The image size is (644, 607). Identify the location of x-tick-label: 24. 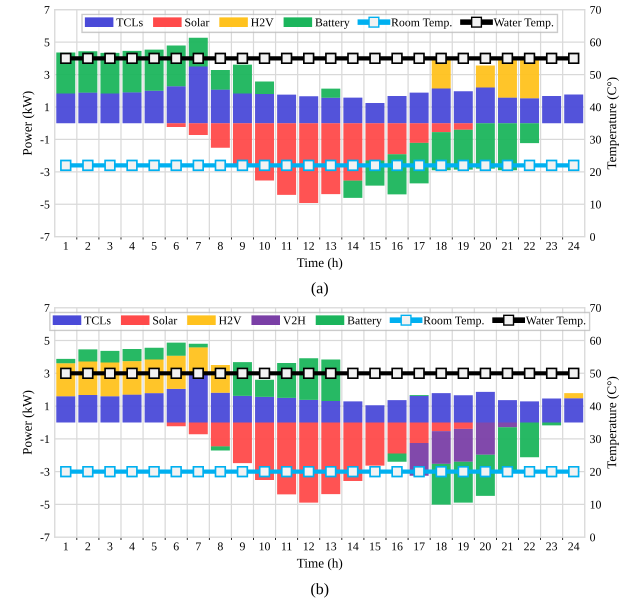
(574, 546).